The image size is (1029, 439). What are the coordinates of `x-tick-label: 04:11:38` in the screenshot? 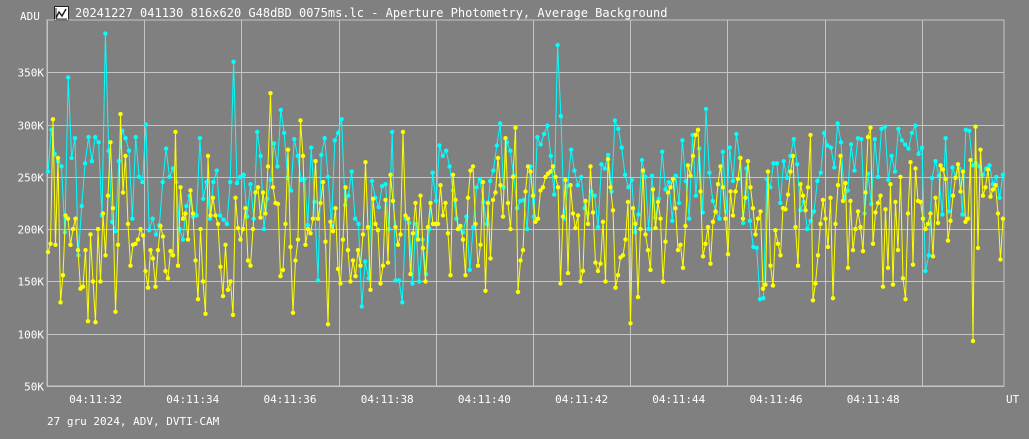 It's located at (387, 399).